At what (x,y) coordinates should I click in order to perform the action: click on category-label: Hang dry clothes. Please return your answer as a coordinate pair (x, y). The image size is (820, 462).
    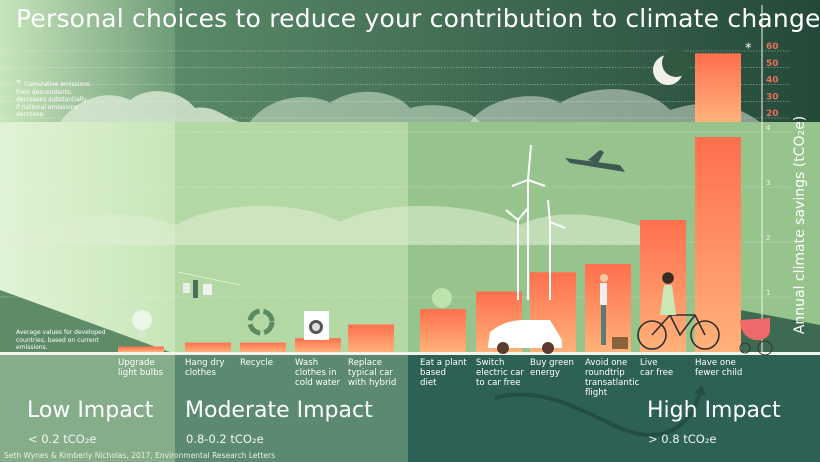
    Looking at the image, I should click on (205, 368).